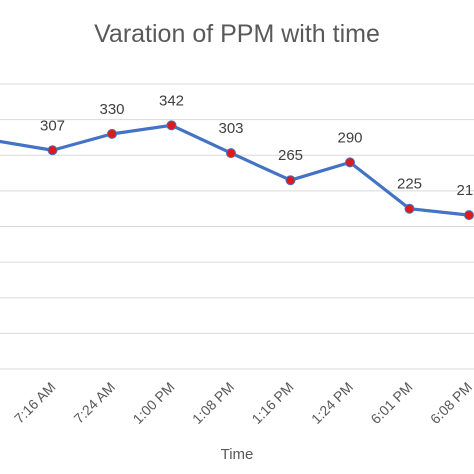 The width and height of the screenshot is (474, 474). I want to click on chart-title: Varation of PPM with time, so click(237, 34).